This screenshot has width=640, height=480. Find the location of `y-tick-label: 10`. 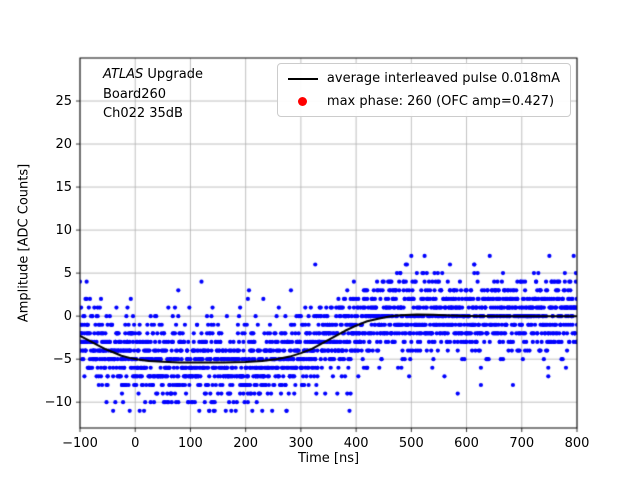

y-tick-label: 10 is located at coordinates (63, 231).